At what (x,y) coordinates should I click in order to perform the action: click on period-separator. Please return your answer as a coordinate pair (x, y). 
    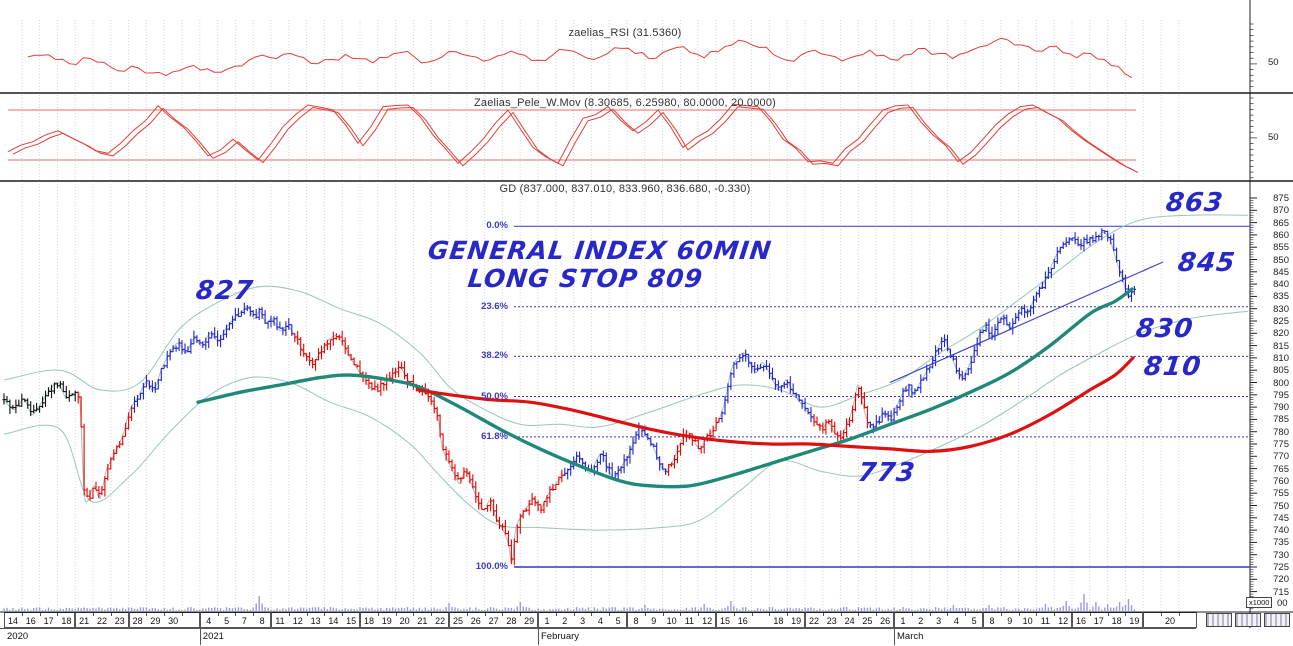
    Looking at the image, I should click on (538, 637).